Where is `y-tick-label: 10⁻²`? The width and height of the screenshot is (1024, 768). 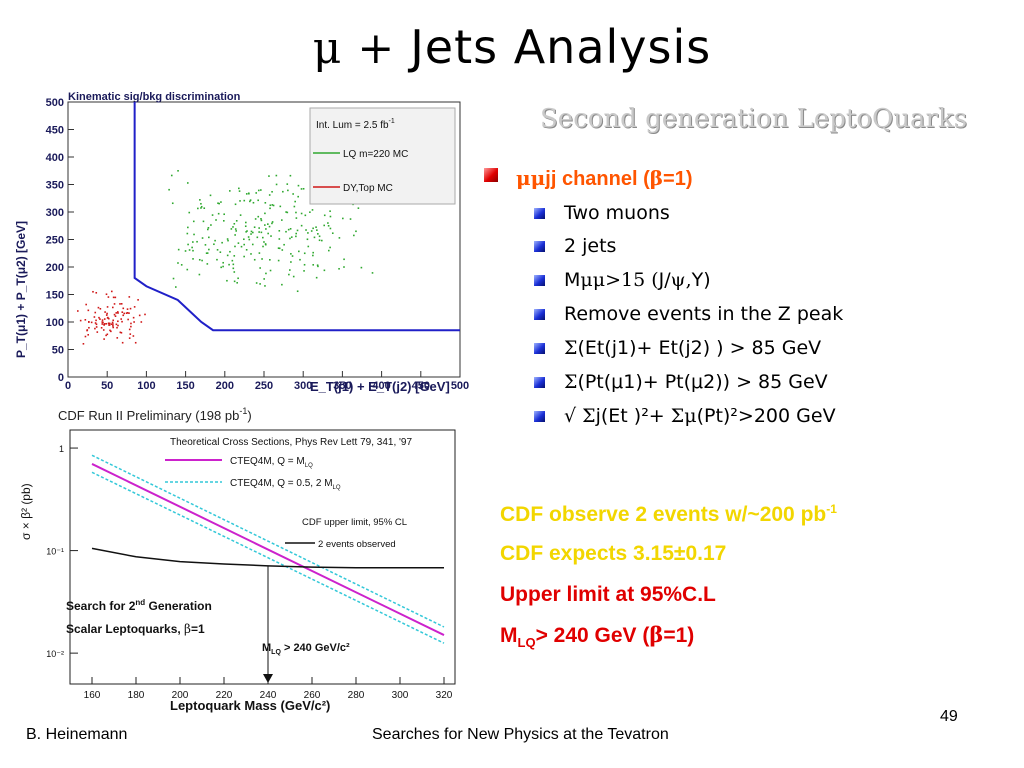
y-tick-label: 10⁻² is located at coordinates (55, 654).